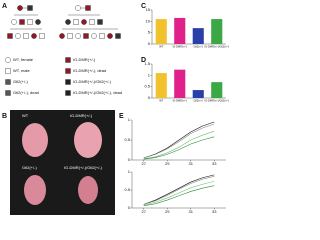 This screenshot has width=320, height=240. What do you see at coordinates (23, 59) in the screenshot?
I see `legend-label: WT, female` at bounding box center [23, 59].